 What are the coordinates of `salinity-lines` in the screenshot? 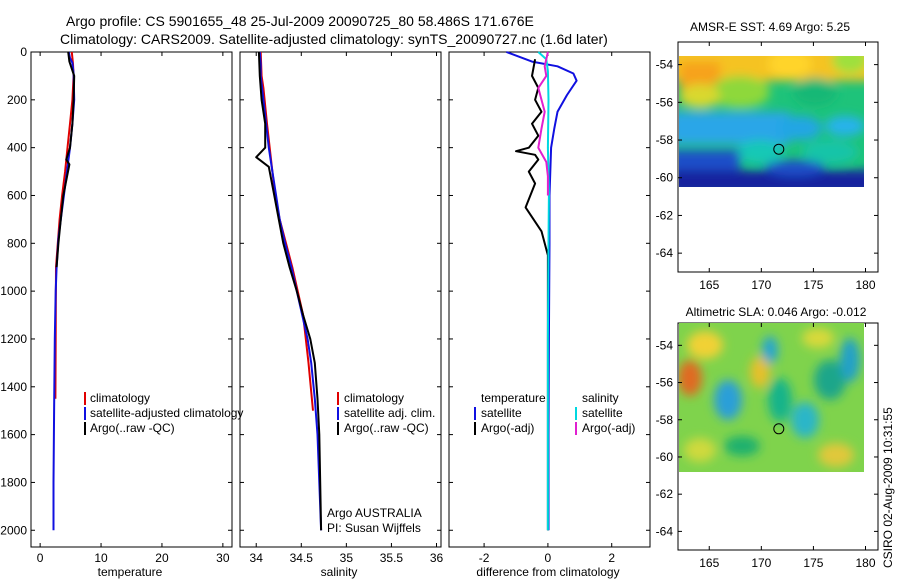 It's located at (289, 291).